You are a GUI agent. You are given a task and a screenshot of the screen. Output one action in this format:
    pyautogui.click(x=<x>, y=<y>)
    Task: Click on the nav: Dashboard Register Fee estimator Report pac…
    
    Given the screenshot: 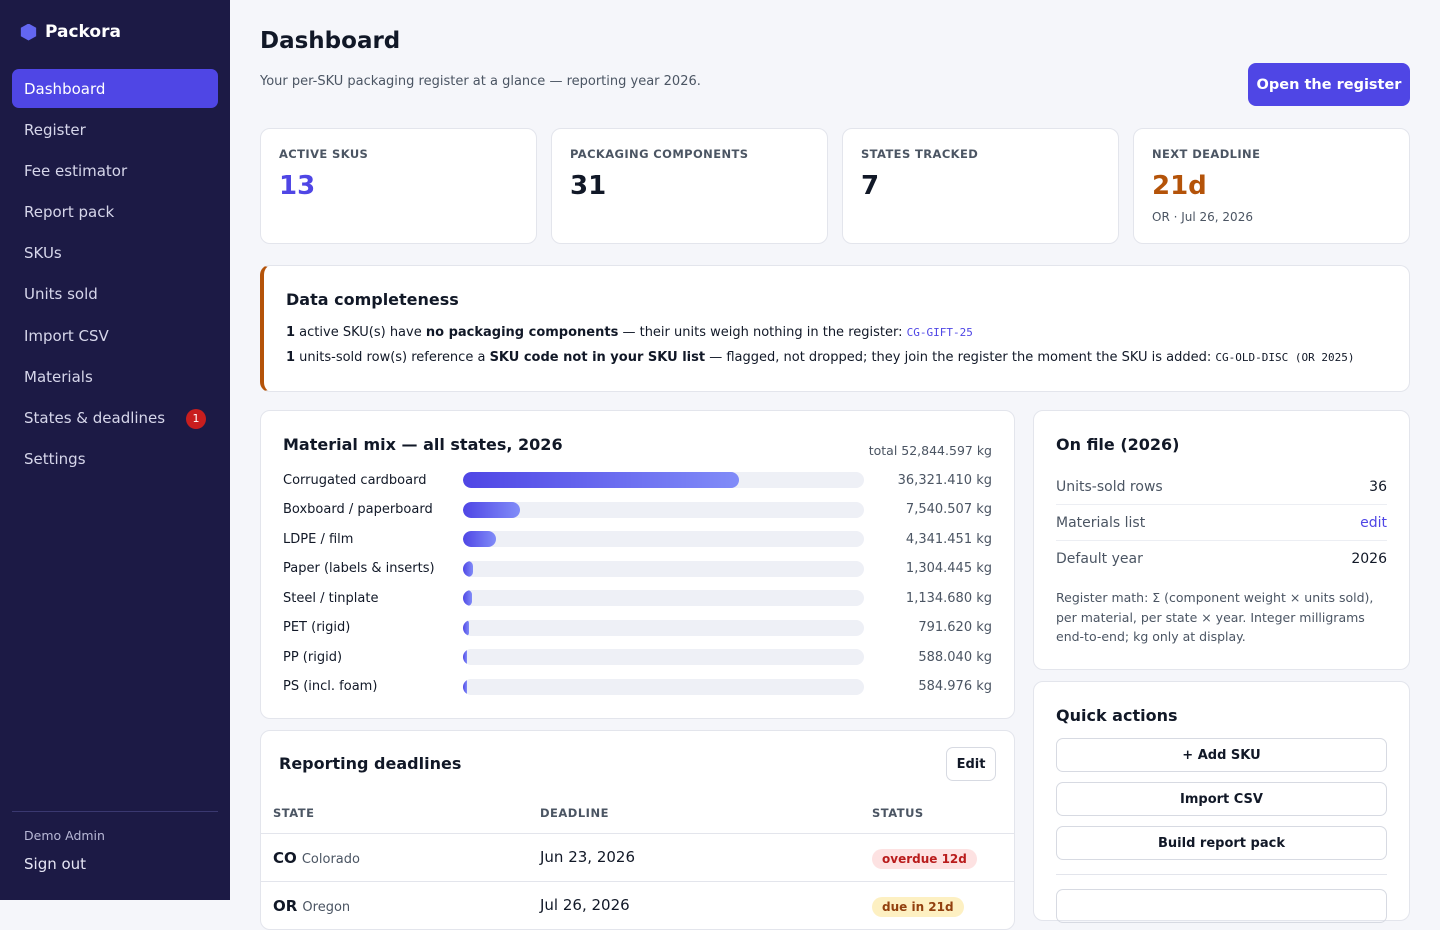 What is the action you would take?
    pyautogui.click(x=115, y=275)
    